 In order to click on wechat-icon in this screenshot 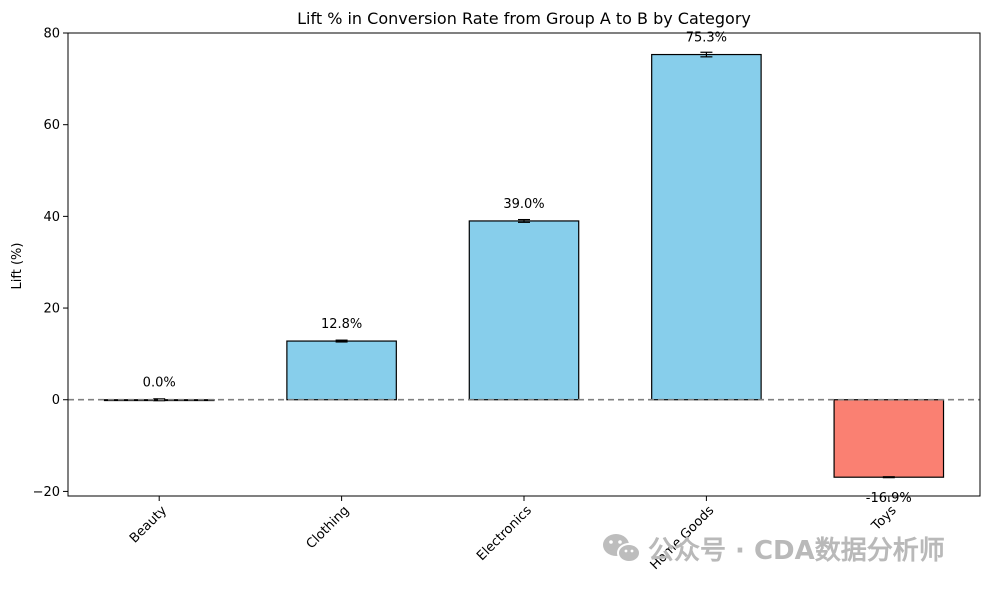, I will do `click(622, 548)`.